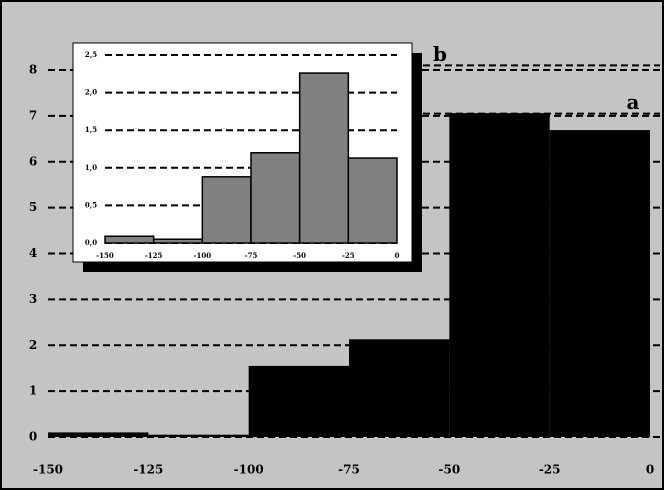 Image resolution: width=664 pixels, height=490 pixels. What do you see at coordinates (440, 54) in the screenshot?
I see `annotation: b` at bounding box center [440, 54].